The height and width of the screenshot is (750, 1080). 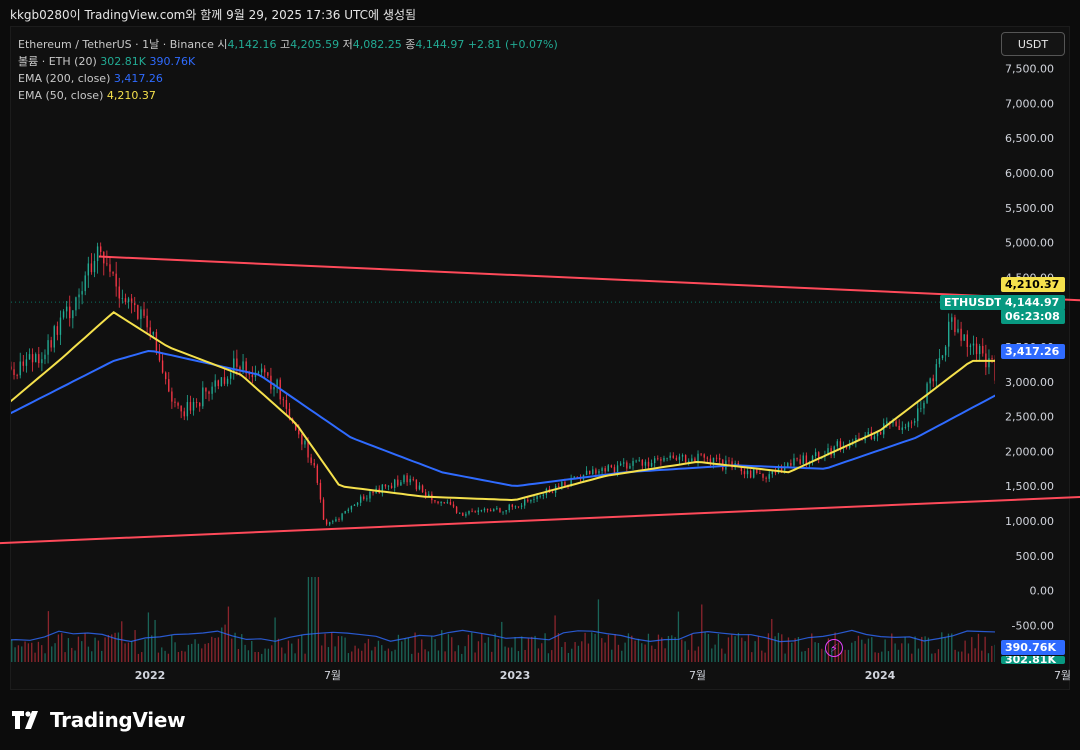 What do you see at coordinates (834, 648) in the screenshot?
I see `lightning-icon: ⚡` at bounding box center [834, 648].